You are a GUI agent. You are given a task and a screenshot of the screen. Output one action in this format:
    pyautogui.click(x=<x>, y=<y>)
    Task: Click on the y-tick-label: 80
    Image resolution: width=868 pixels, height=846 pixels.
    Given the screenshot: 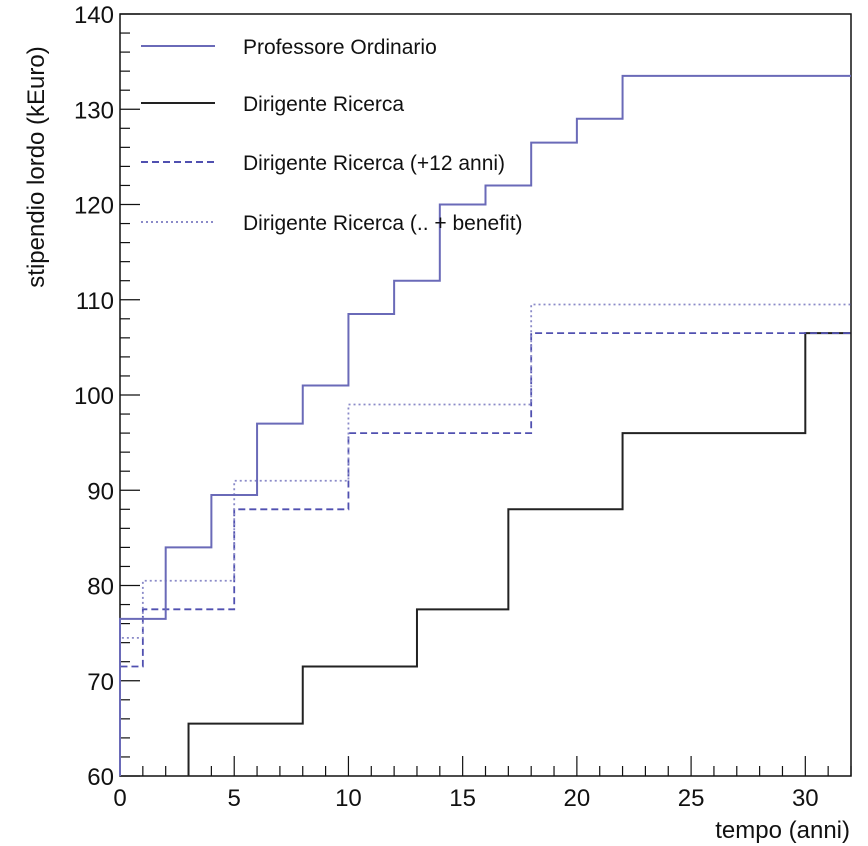 What is the action you would take?
    pyautogui.click(x=100, y=587)
    